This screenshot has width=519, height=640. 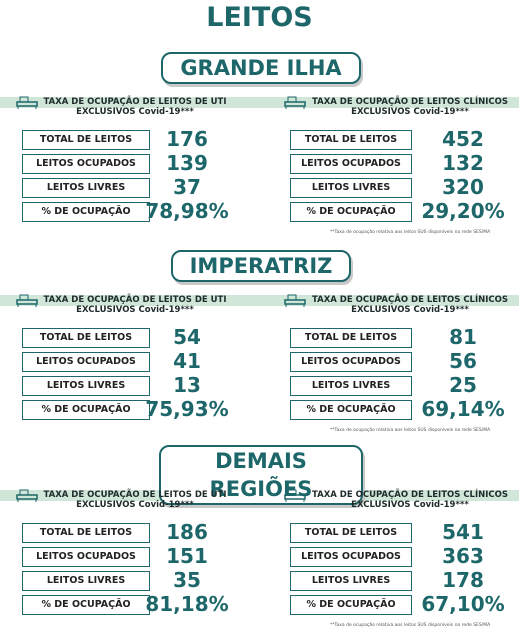 What do you see at coordinates (463, 532) in the screenshot?
I see `row-value: 541` at bounding box center [463, 532].